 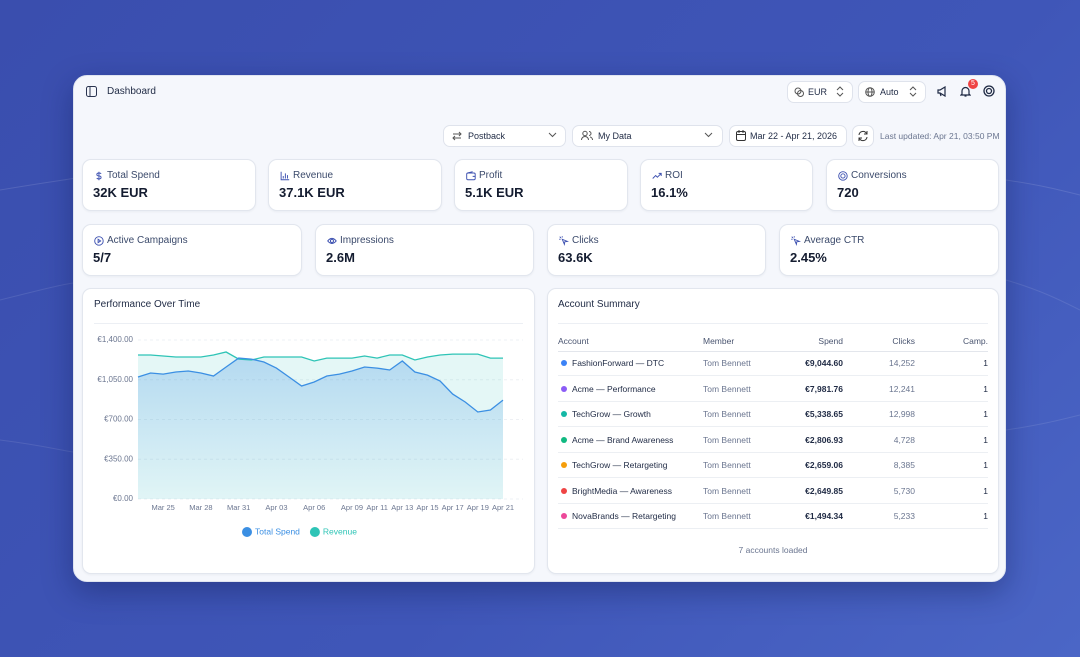 I want to click on x-tick-label: Apr 09, so click(x=352, y=507).